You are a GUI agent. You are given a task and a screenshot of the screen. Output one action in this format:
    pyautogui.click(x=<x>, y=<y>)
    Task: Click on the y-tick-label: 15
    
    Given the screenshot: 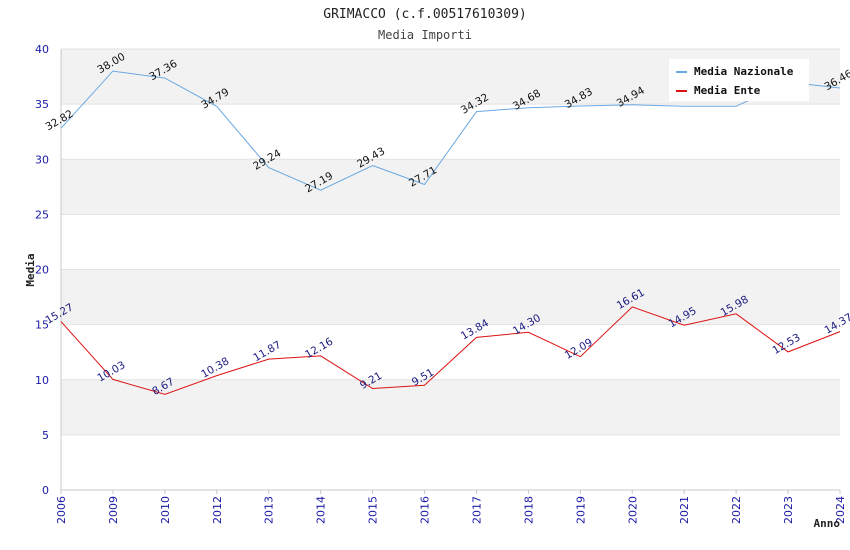 What is the action you would take?
    pyautogui.click(x=42, y=325)
    